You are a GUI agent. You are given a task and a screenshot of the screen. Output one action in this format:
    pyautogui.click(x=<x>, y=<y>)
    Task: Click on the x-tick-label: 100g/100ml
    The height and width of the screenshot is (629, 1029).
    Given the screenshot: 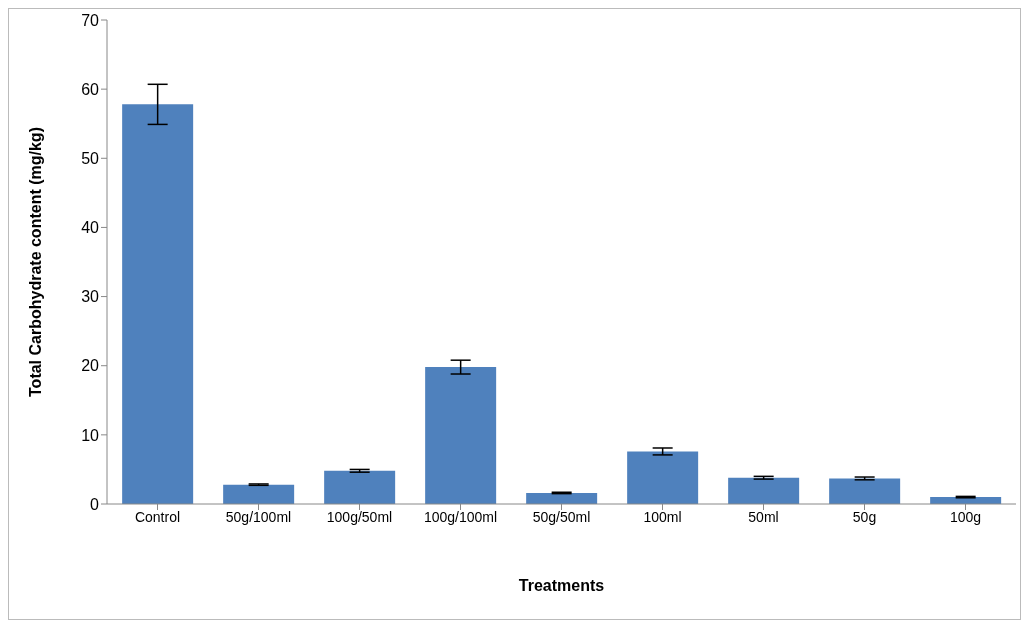 What is the action you would take?
    pyautogui.click(x=460, y=516)
    